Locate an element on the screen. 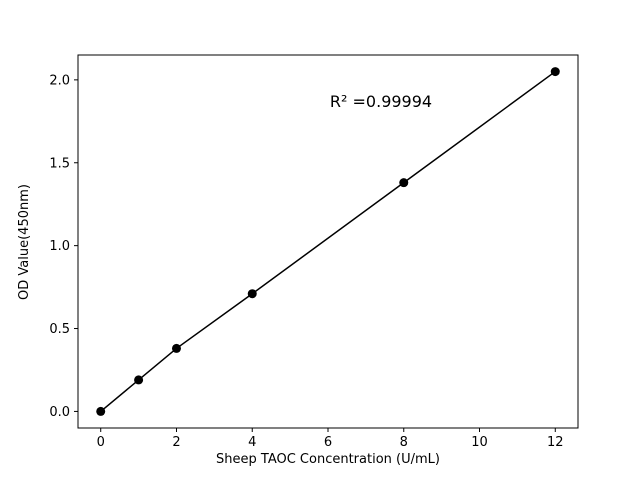  x-tick-label: 12 is located at coordinates (555, 442).